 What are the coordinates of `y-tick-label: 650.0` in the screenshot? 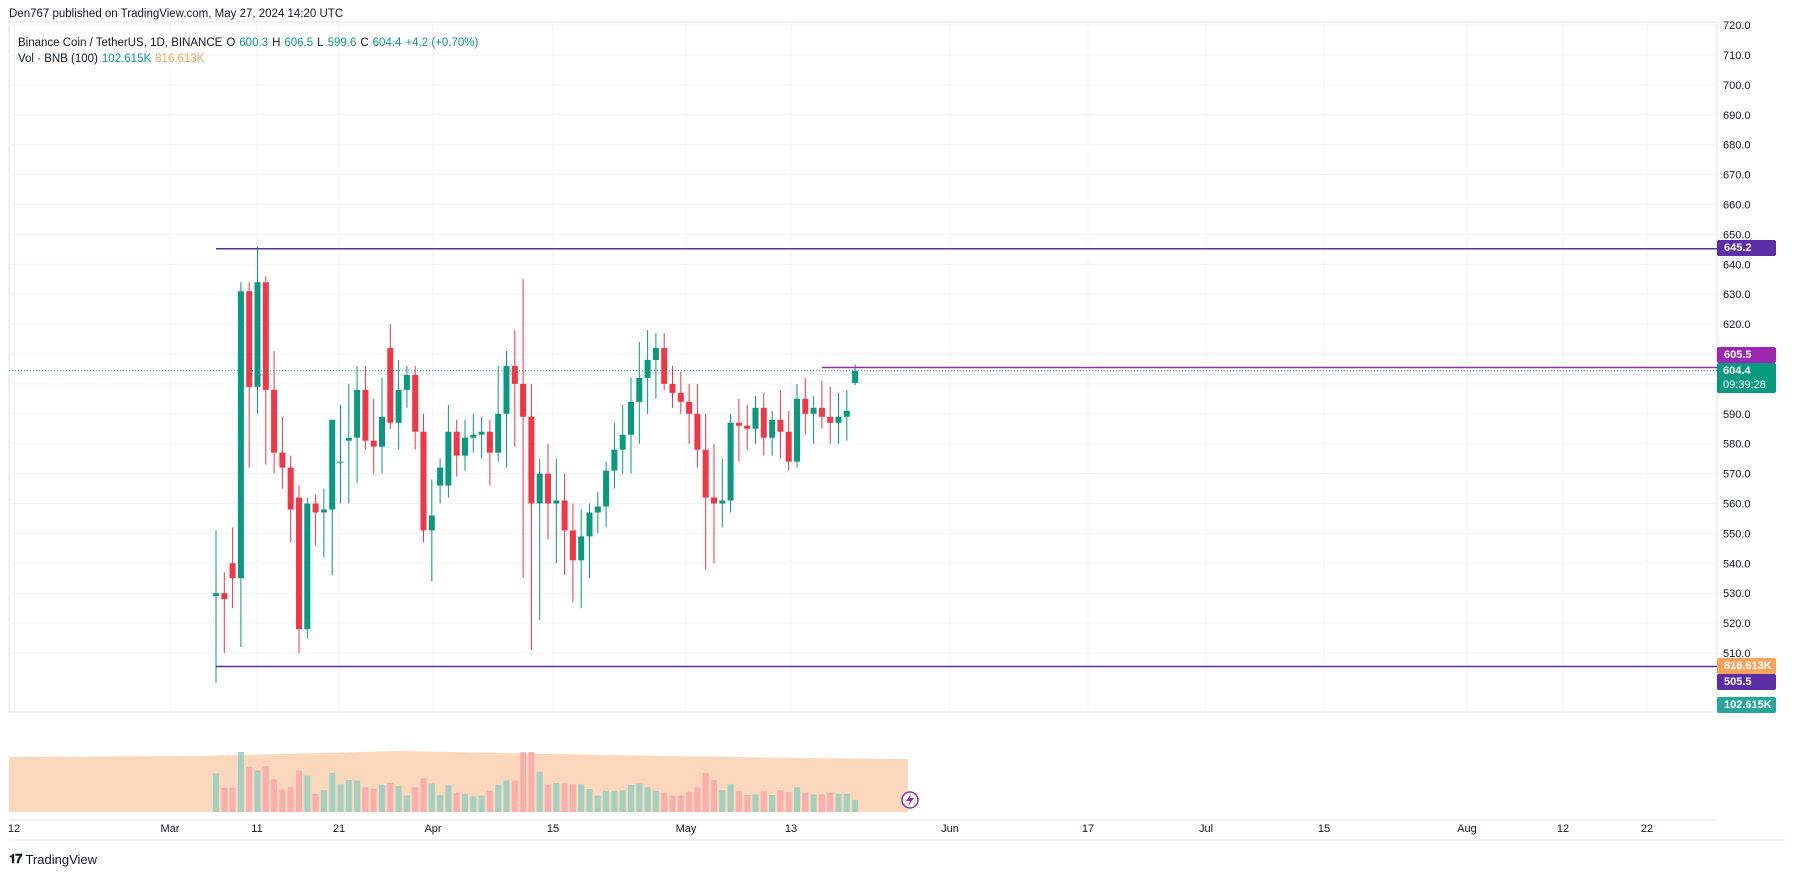 It's located at (1737, 235).